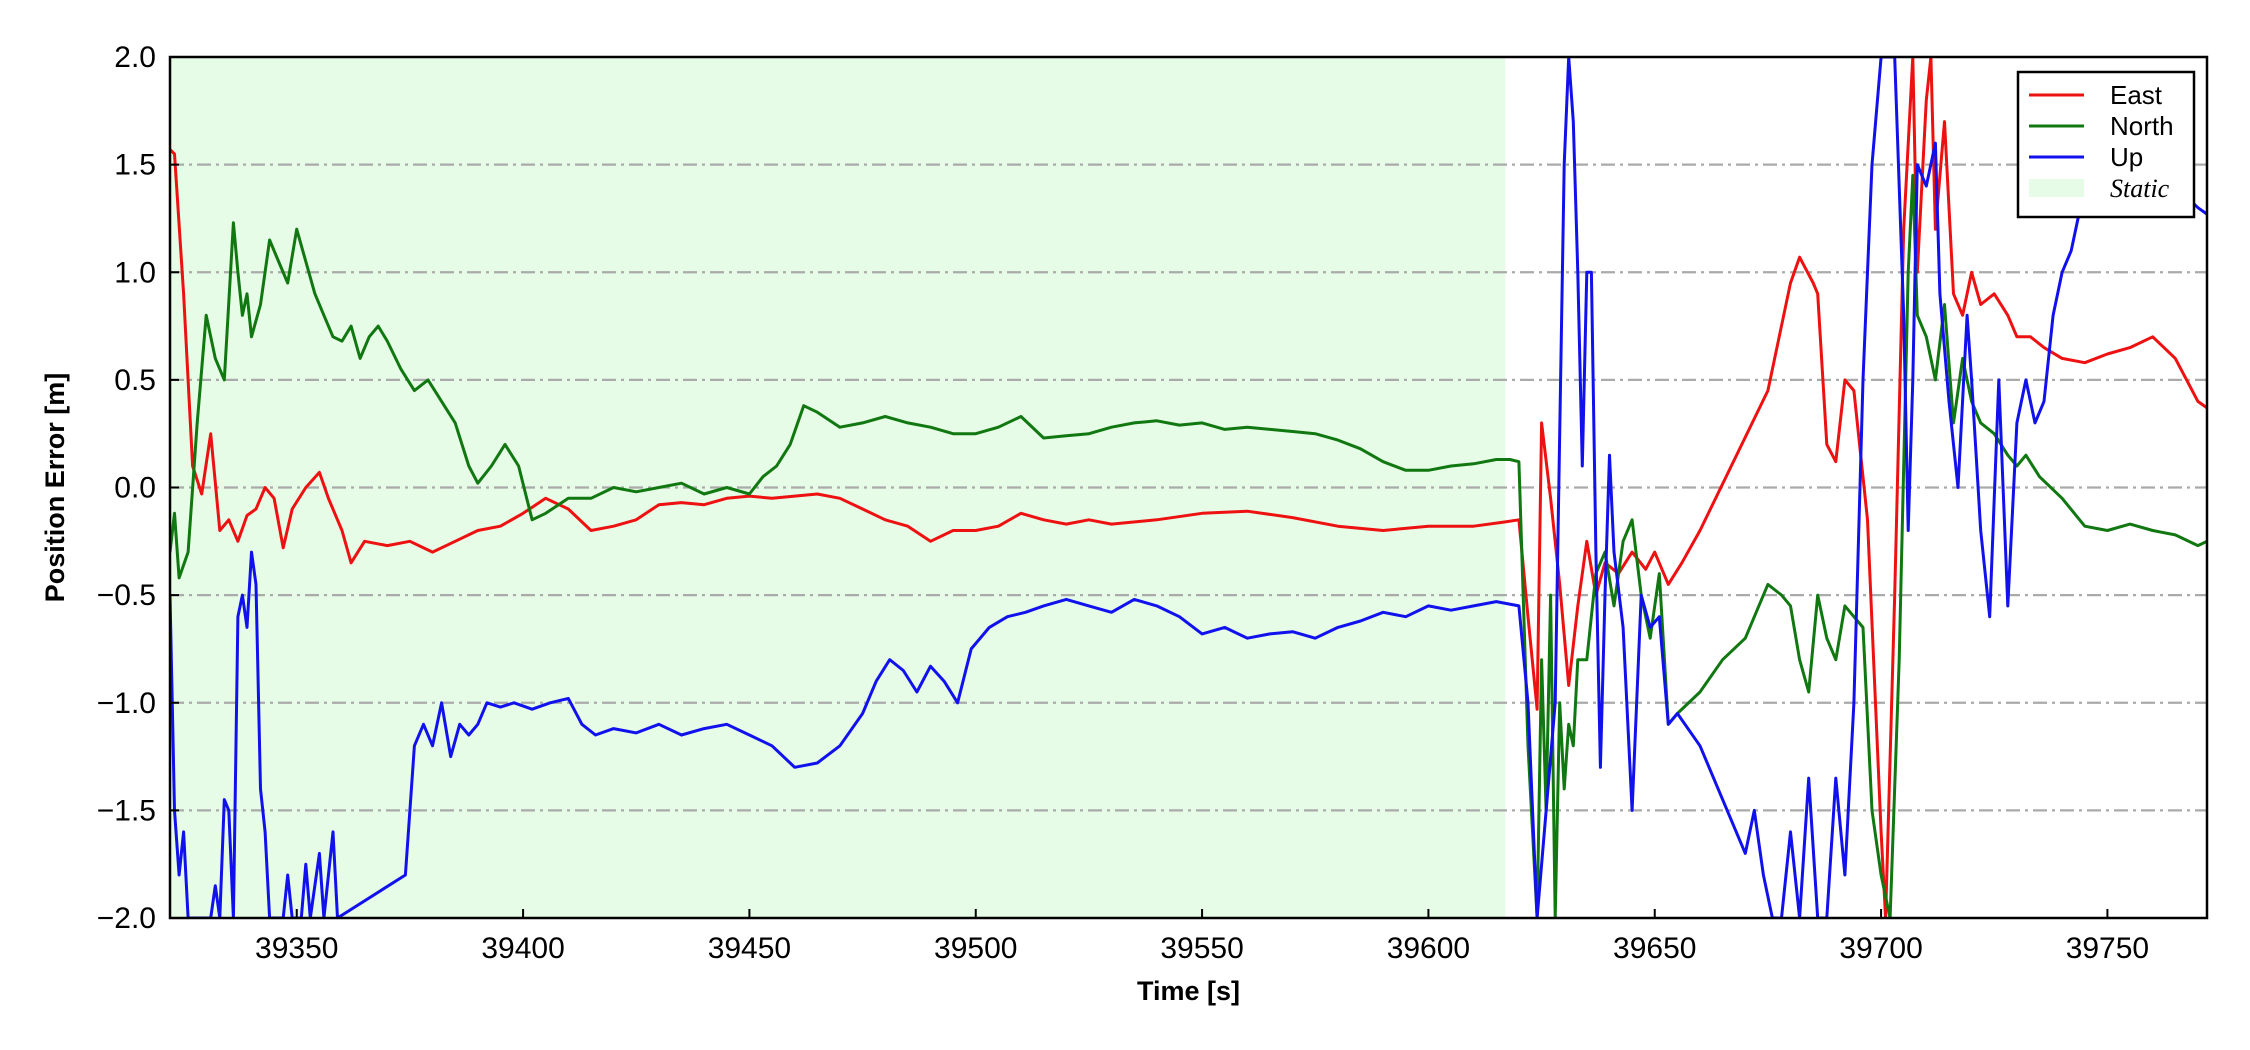 This screenshot has width=2250, height=1050. Describe the element at coordinates (2056, 188) in the screenshot. I see `legend-swatch-static` at that location.